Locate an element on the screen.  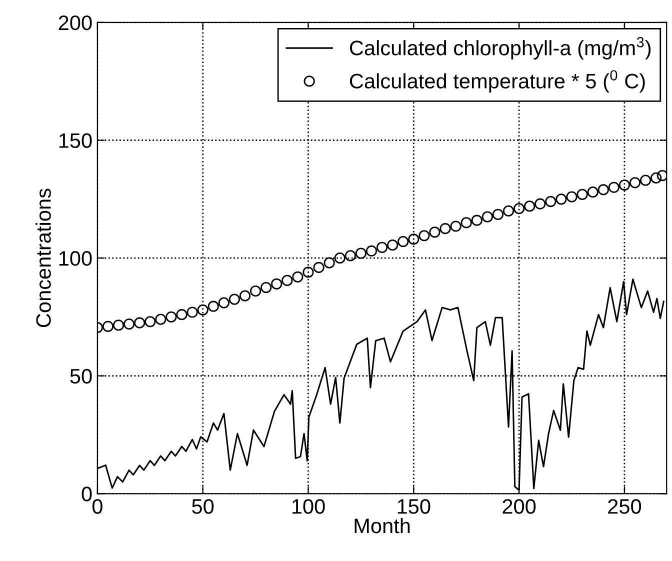
x-tick-label: 200 is located at coordinates (519, 506).